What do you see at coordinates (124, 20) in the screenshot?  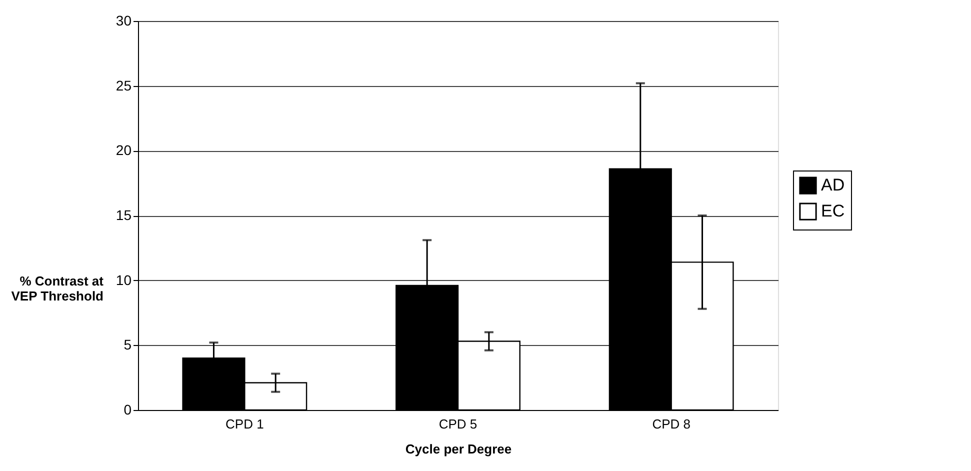 I see `y-tick-label: 30` at bounding box center [124, 20].